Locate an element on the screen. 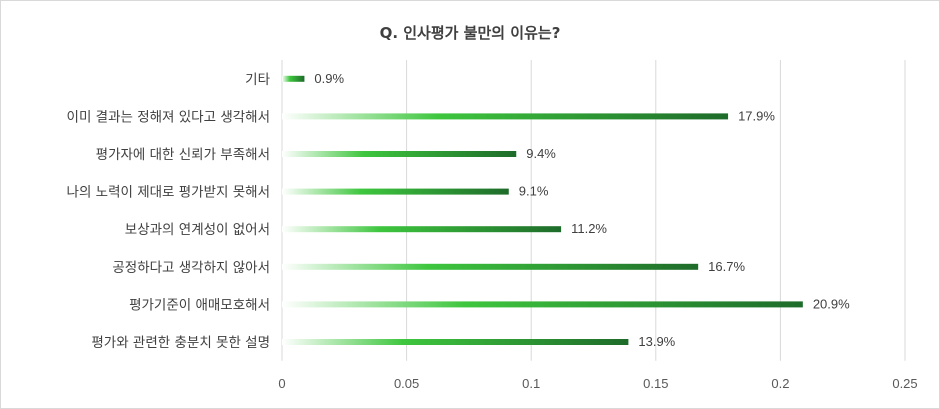  x-tick-label: 0.1 is located at coordinates (531, 383).